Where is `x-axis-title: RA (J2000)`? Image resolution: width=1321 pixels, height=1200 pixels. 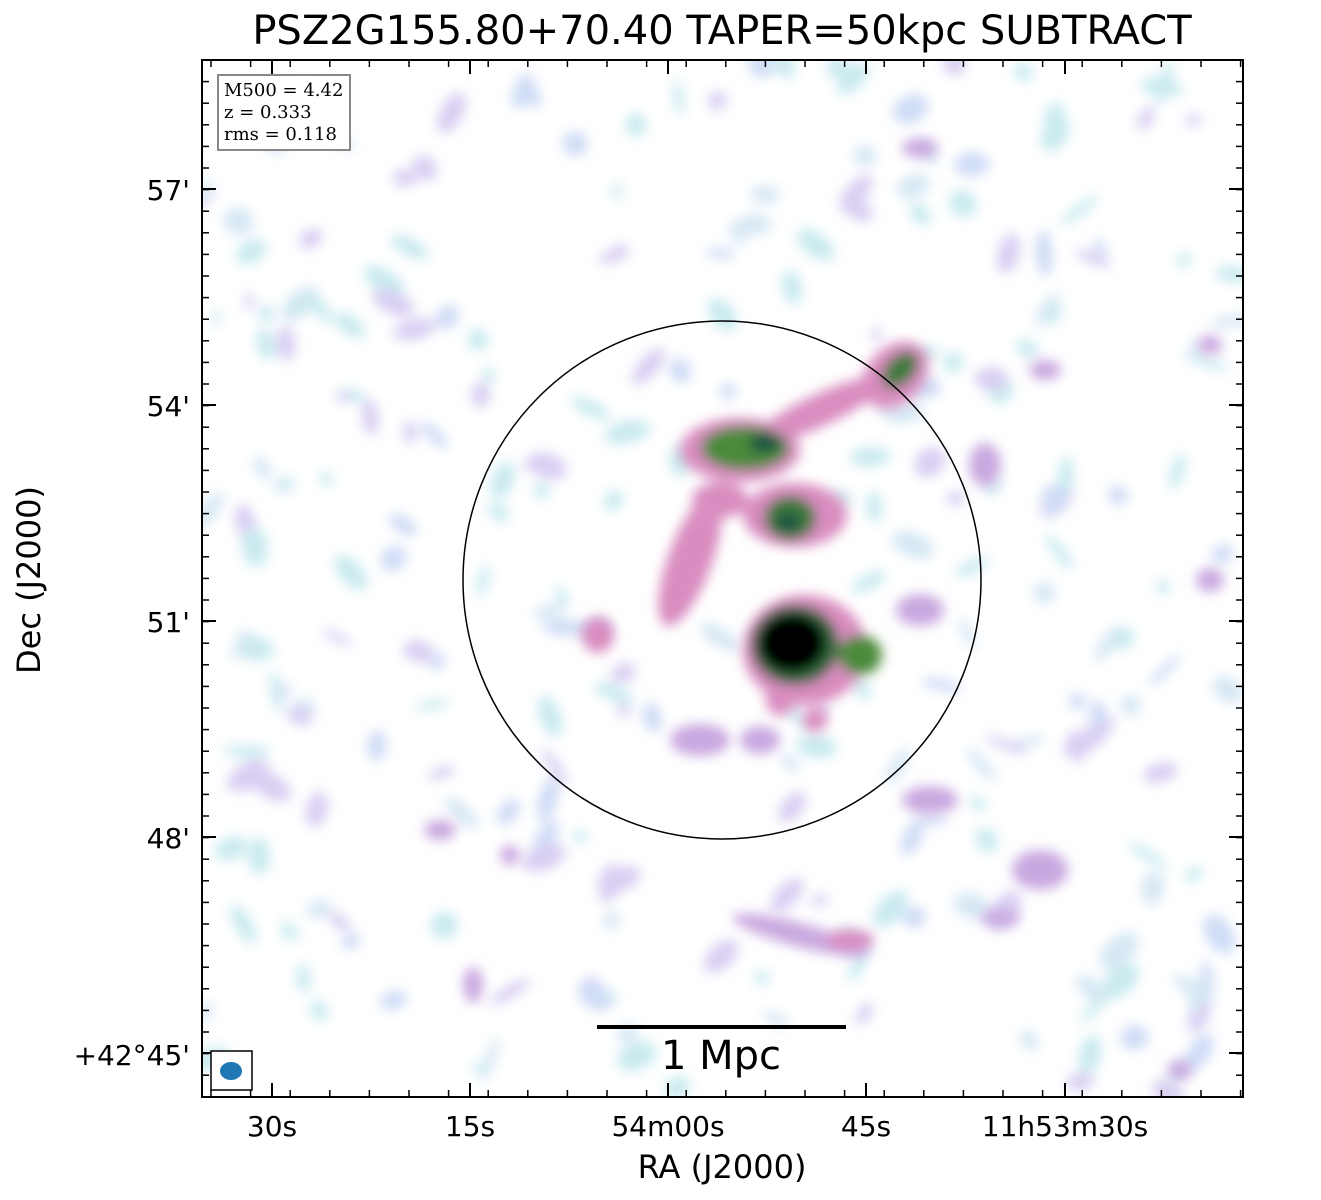
x-axis-title: RA (J2000) is located at coordinates (722, 1167).